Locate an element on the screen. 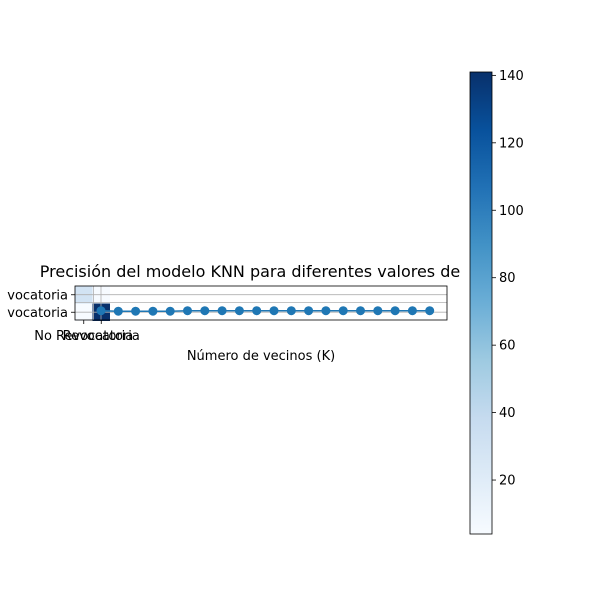  heatmap-y-tick-labels: vocatoria vocatoria is located at coordinates (41, 304).